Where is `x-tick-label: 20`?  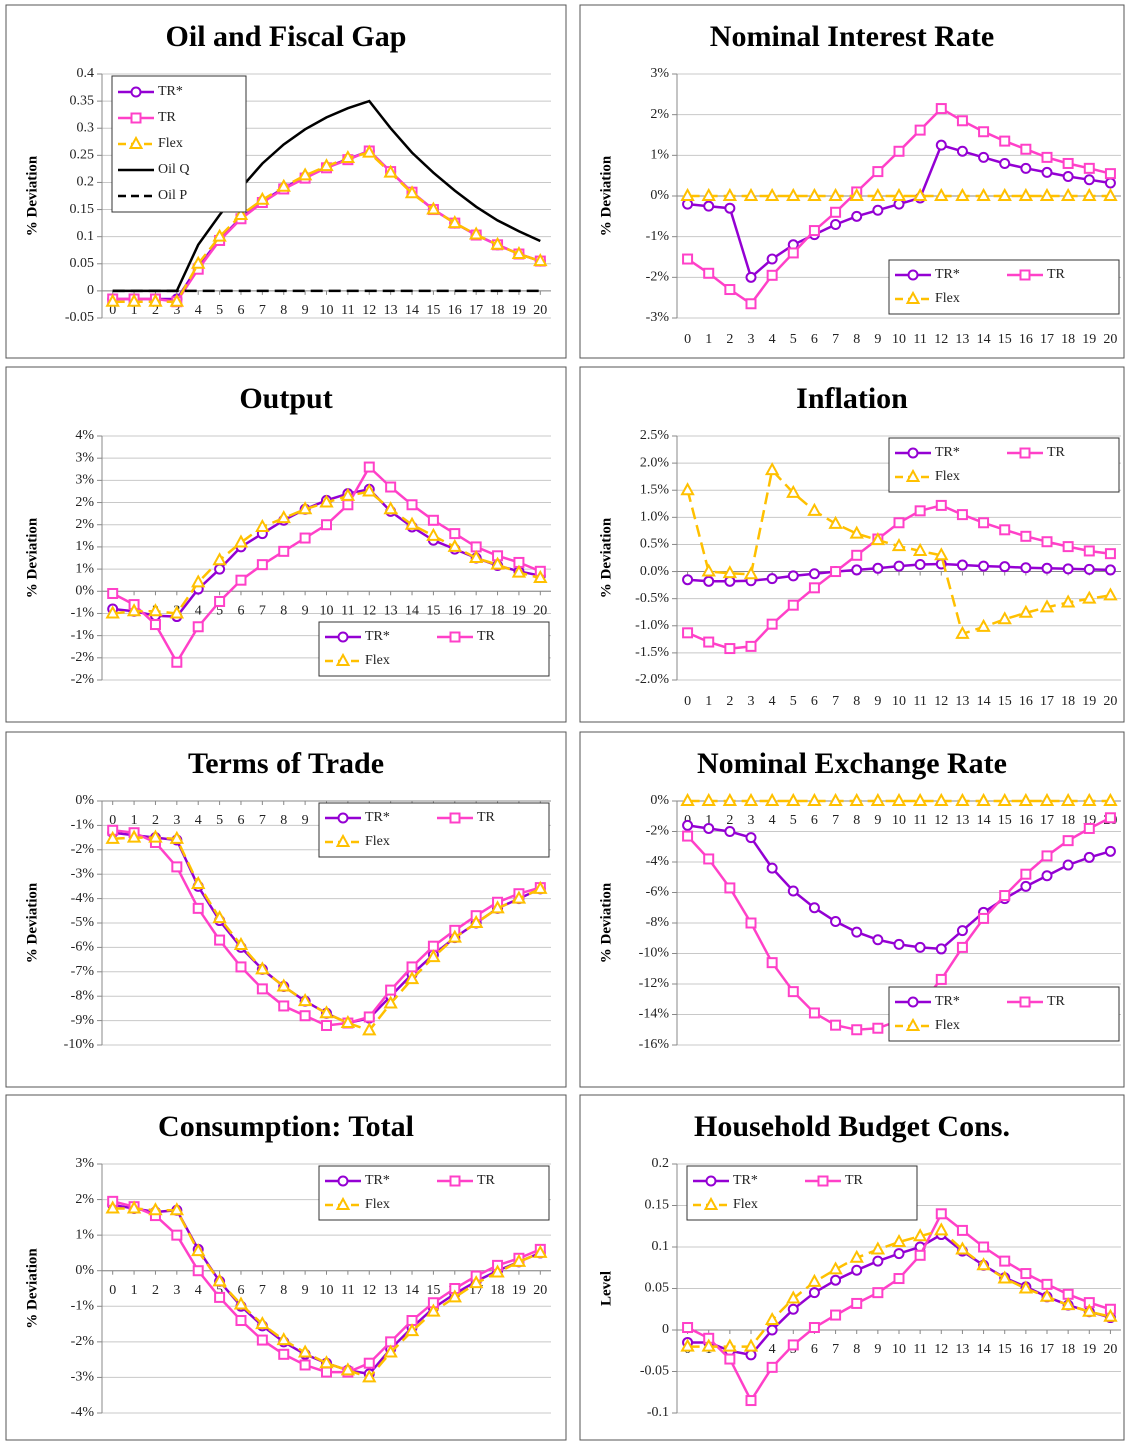 x-tick-label: 20 is located at coordinates (1110, 1349).